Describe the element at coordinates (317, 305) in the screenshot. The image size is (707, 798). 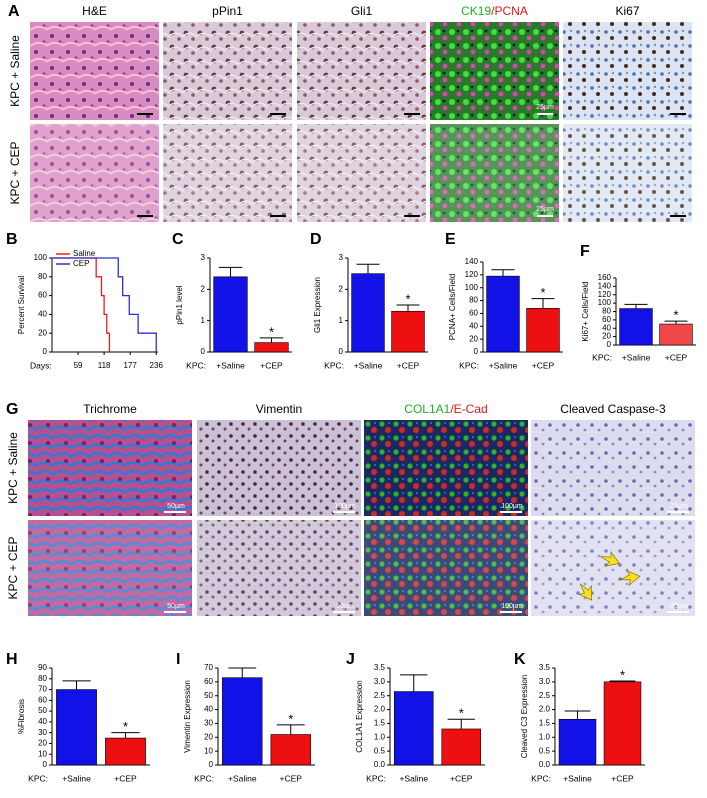
I see `y-axis-label: Gli1 Expression` at that location.